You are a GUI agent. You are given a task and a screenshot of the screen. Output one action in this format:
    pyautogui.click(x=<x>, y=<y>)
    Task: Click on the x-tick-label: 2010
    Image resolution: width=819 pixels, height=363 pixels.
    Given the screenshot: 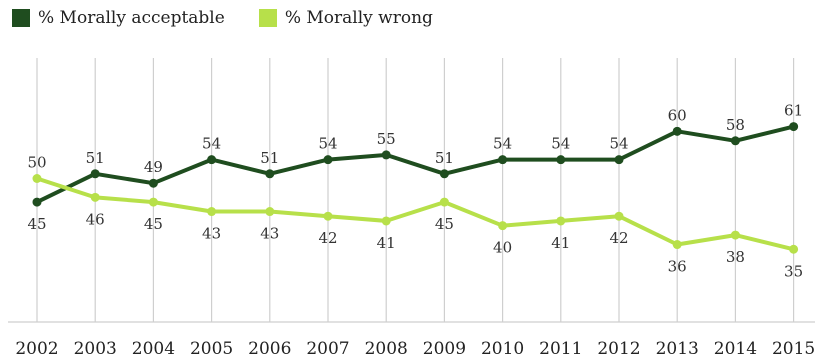 What is the action you would take?
    pyautogui.click(x=502, y=349)
    